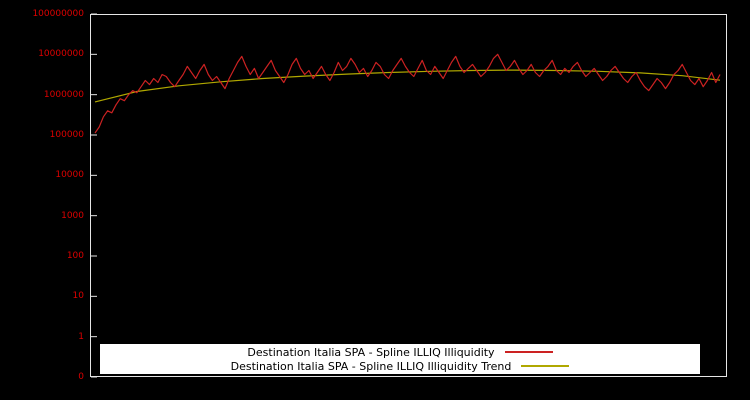 Image resolution: width=750 pixels, height=400 pixels. Describe the element at coordinates (61, 54) in the screenshot. I see `y-axis-tick-label: 10000000` at that location.